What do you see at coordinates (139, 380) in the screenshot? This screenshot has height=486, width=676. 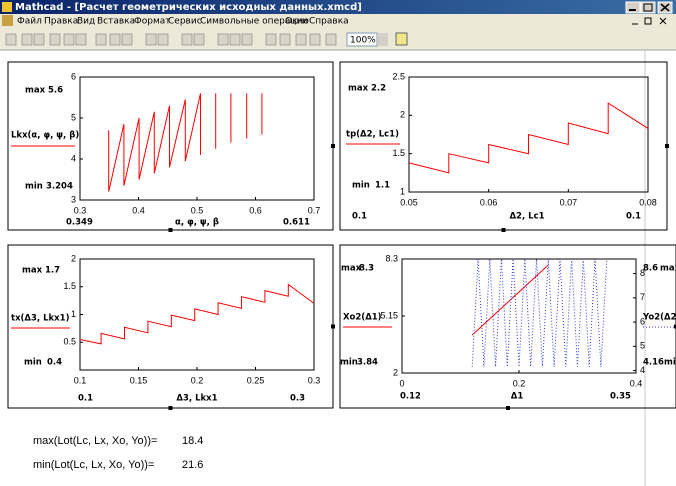 I see `x-tick-label: 0.15` at bounding box center [139, 380].